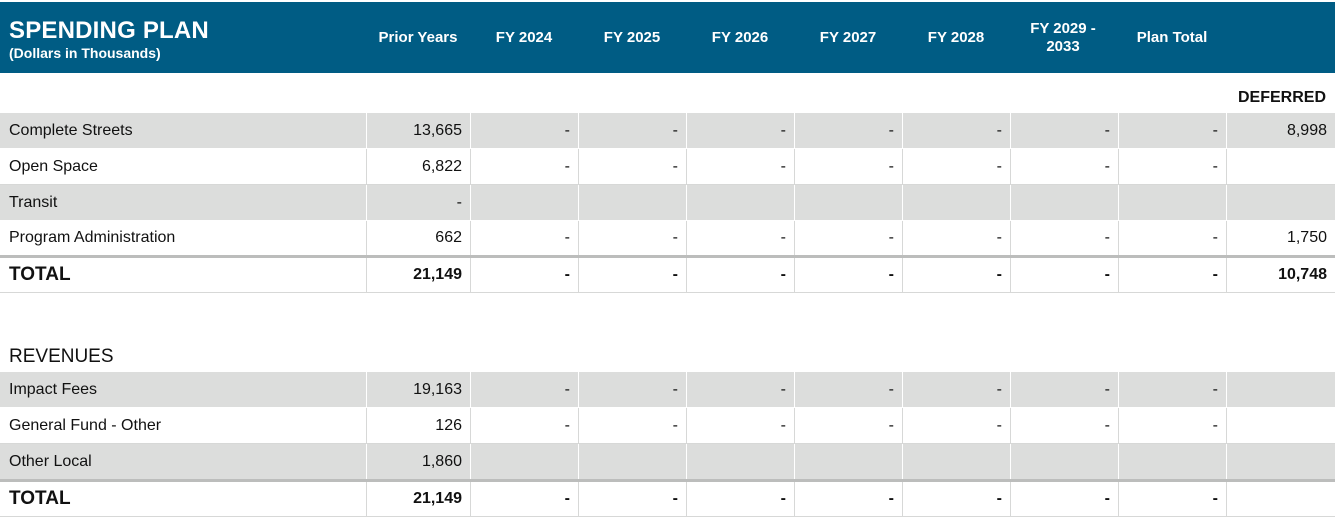 This screenshot has width=1335, height=524. I want to click on row-label: Transit, so click(33, 202).